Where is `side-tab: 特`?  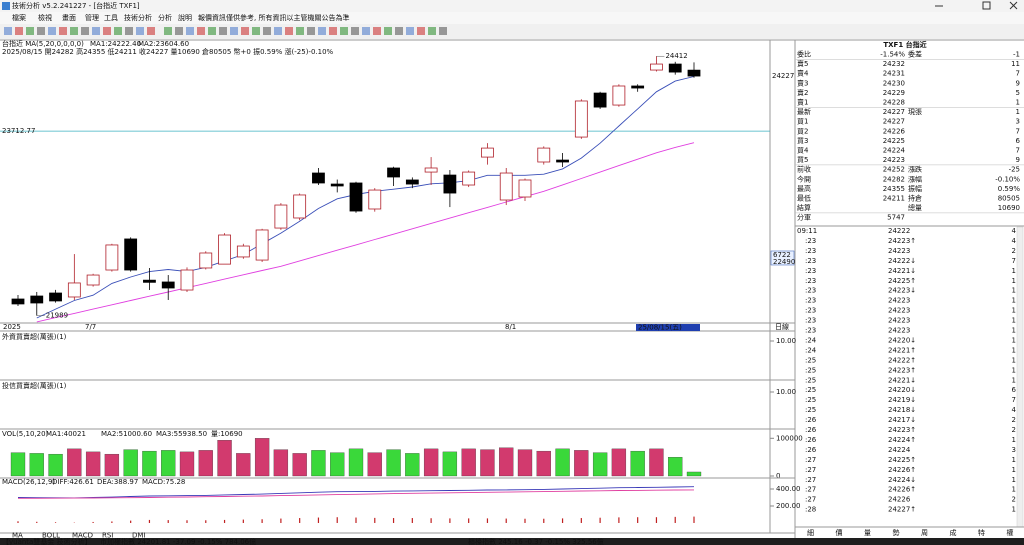 side-tab: 特 is located at coordinates (981, 532).